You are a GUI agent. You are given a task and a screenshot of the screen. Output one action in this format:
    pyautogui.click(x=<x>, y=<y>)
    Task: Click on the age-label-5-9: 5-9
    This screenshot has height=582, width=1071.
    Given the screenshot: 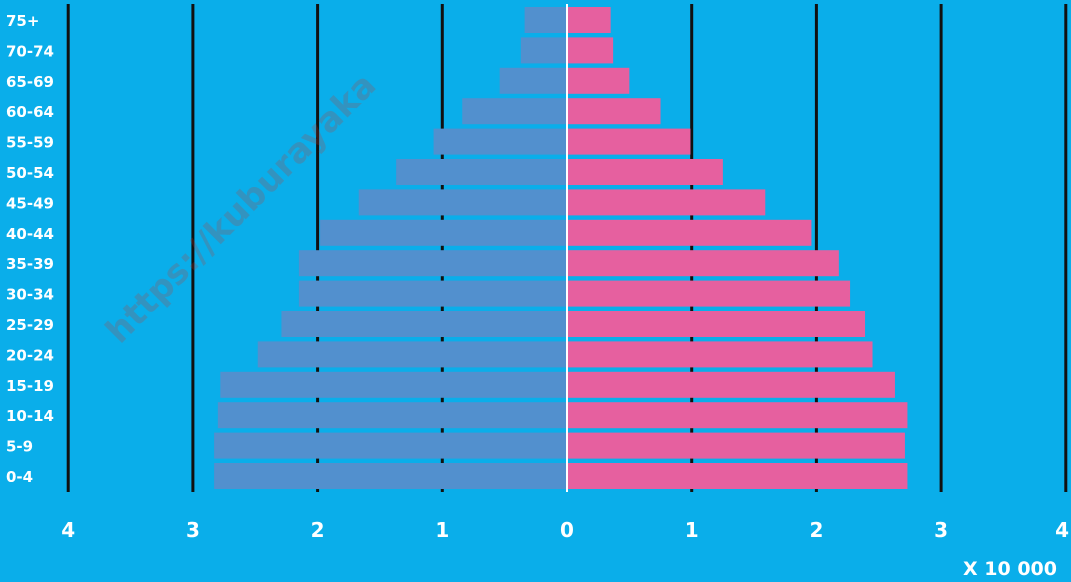 What is the action you would take?
    pyautogui.click(x=19, y=447)
    